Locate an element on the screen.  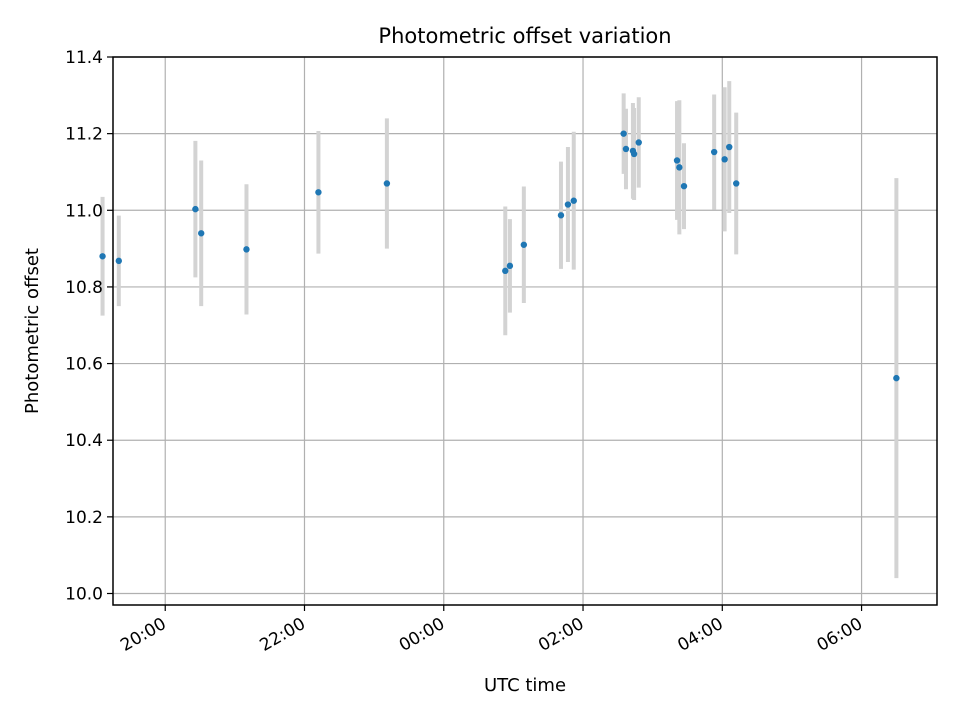
x-axis-label: UTC time is located at coordinates (525, 685).